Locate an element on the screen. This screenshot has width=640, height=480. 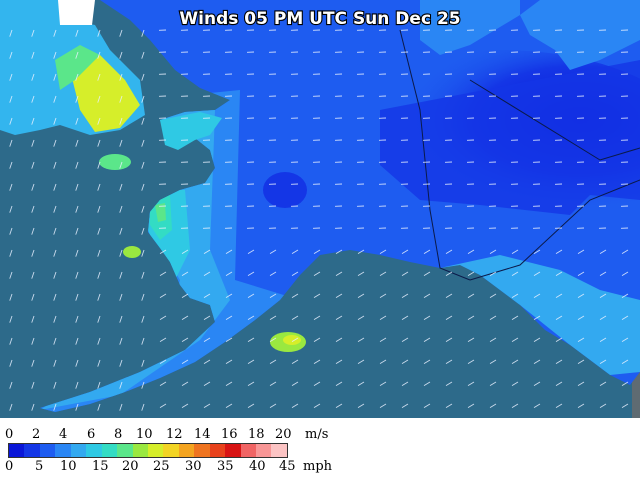
yukon-nwt-border is located at coordinates (554, 120).